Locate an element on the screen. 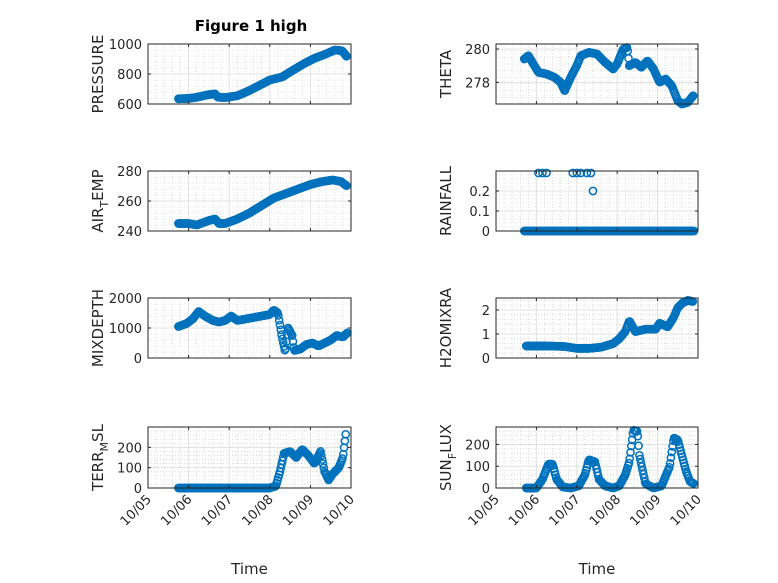 The height and width of the screenshot is (583, 778). y-tick-label: 240 is located at coordinates (129, 232).